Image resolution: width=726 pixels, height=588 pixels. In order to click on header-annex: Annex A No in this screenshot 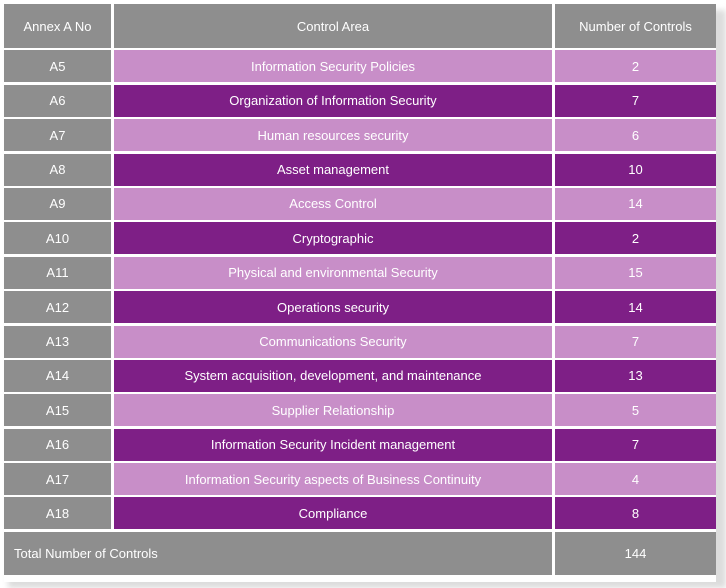, I will do `click(57, 26)`.